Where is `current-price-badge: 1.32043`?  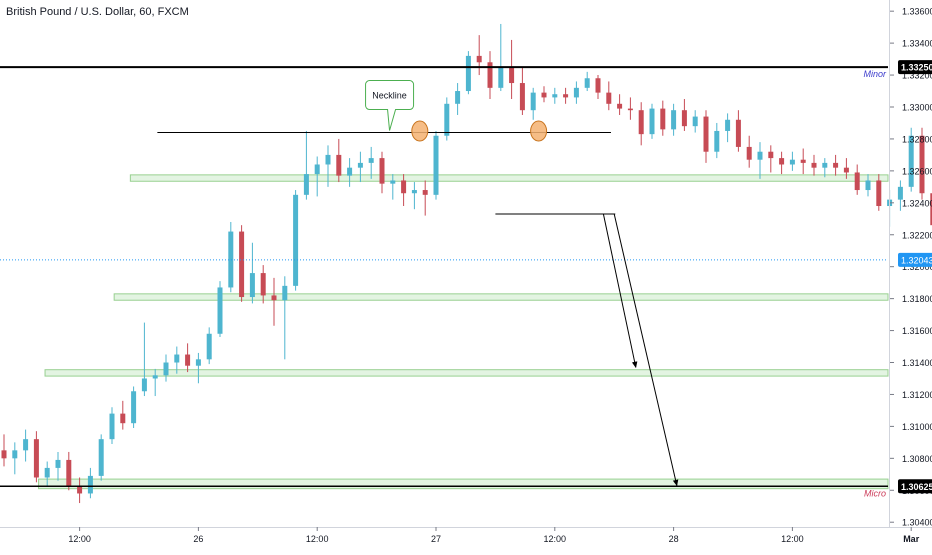 current-price-badge: 1.32043 is located at coordinates (915, 260).